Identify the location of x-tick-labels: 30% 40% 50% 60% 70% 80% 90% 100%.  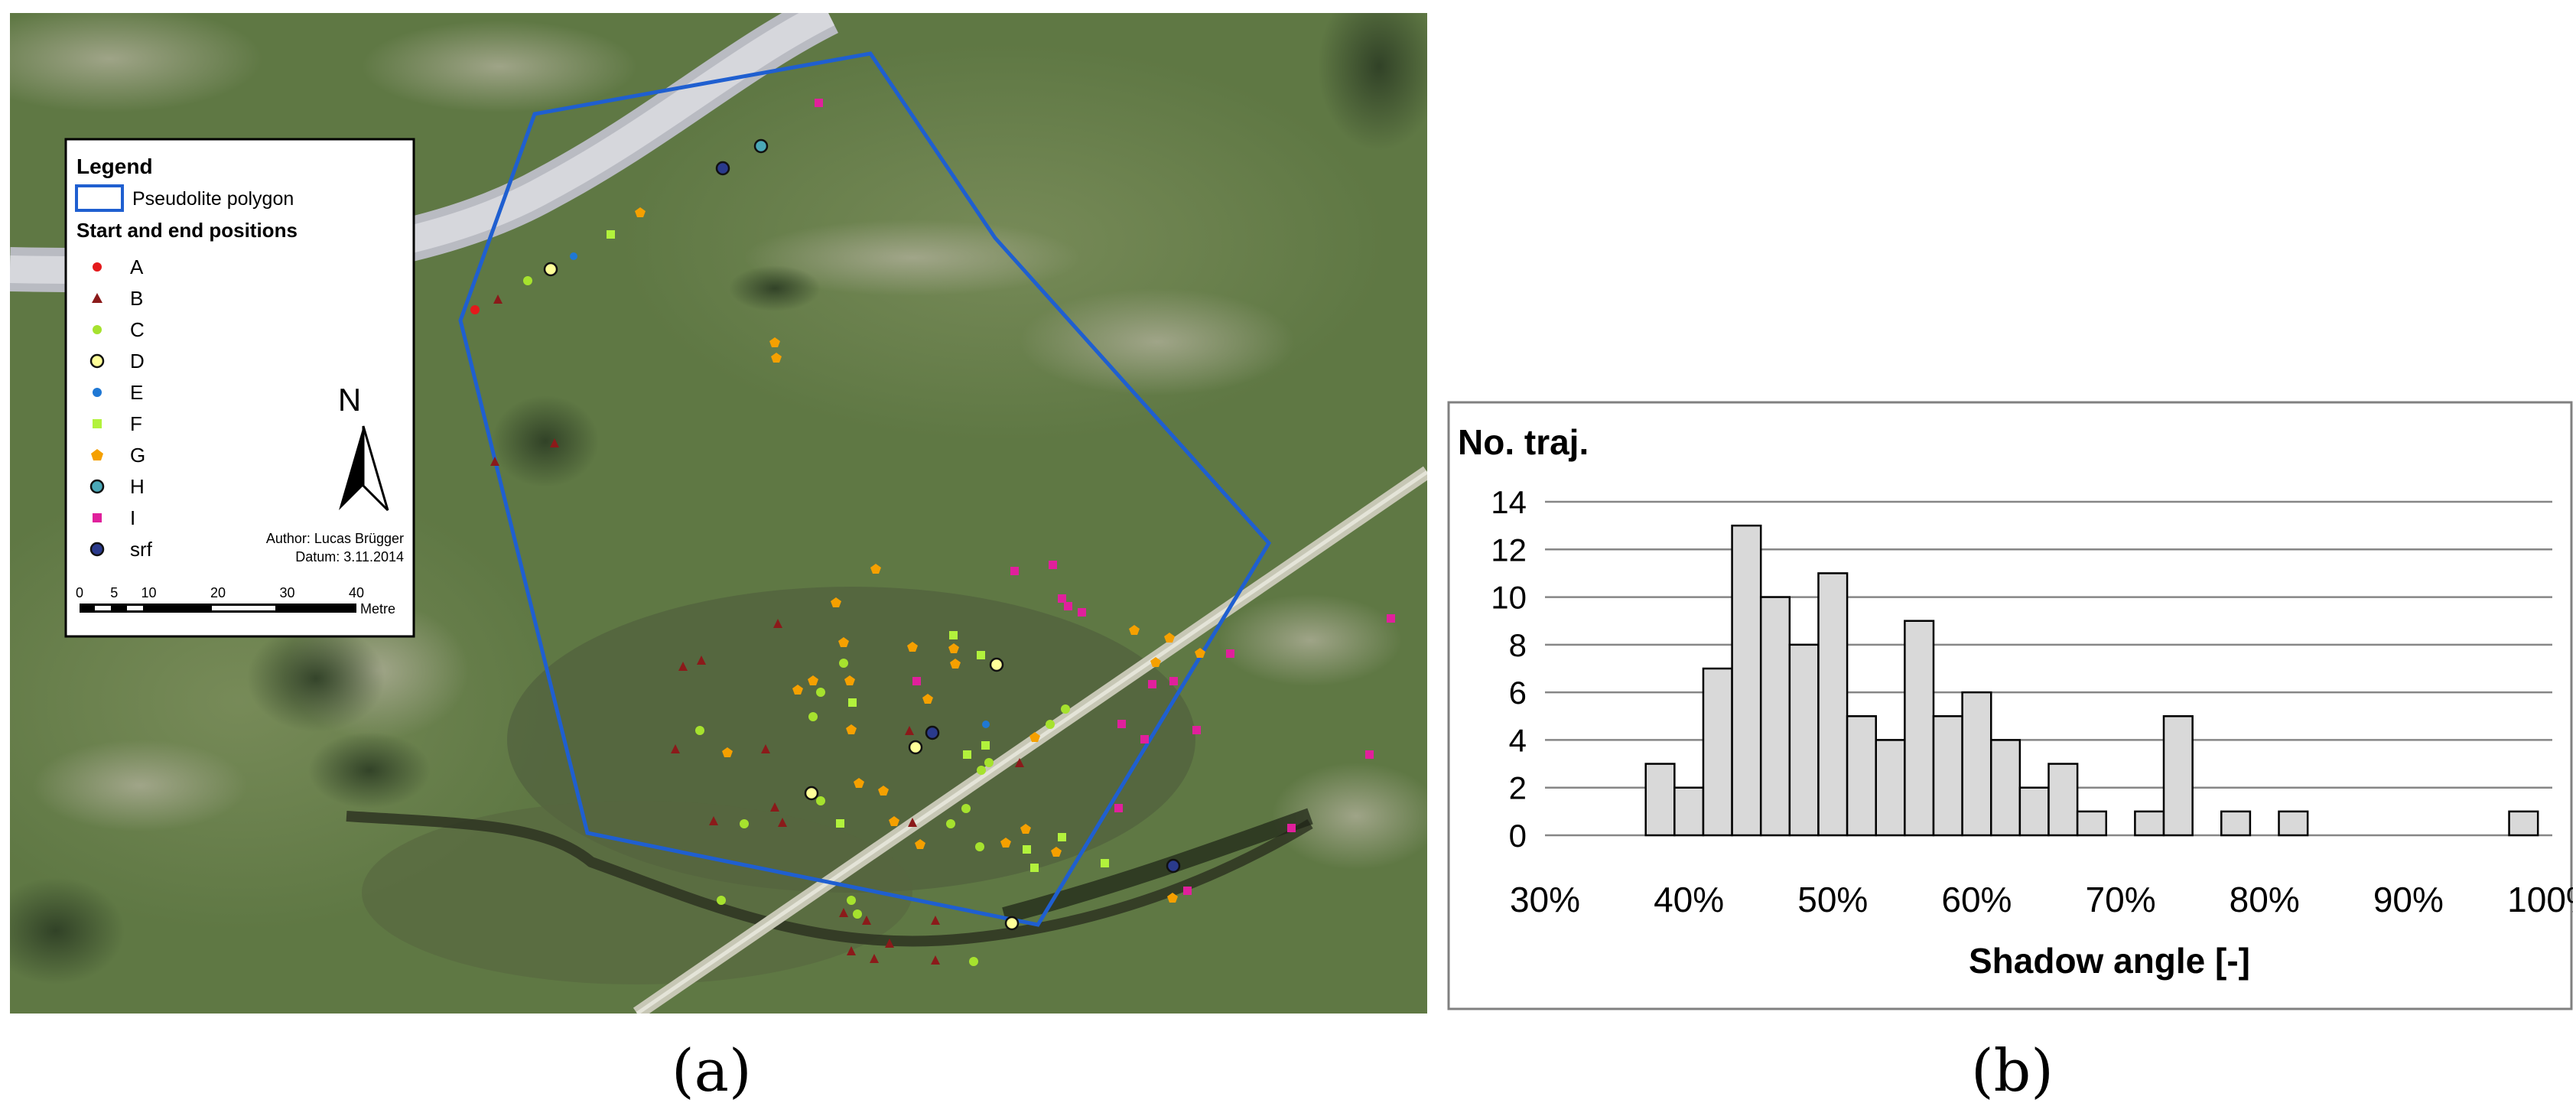
(2041, 899).